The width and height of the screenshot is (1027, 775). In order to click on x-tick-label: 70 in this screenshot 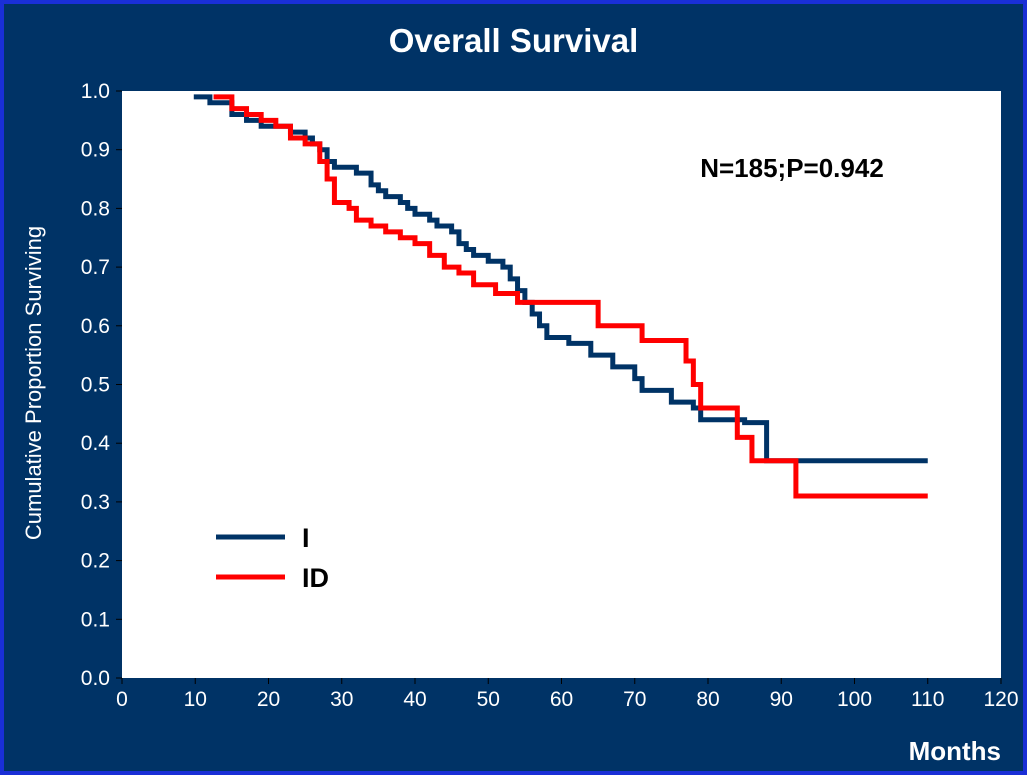, I will do `click(634, 699)`.